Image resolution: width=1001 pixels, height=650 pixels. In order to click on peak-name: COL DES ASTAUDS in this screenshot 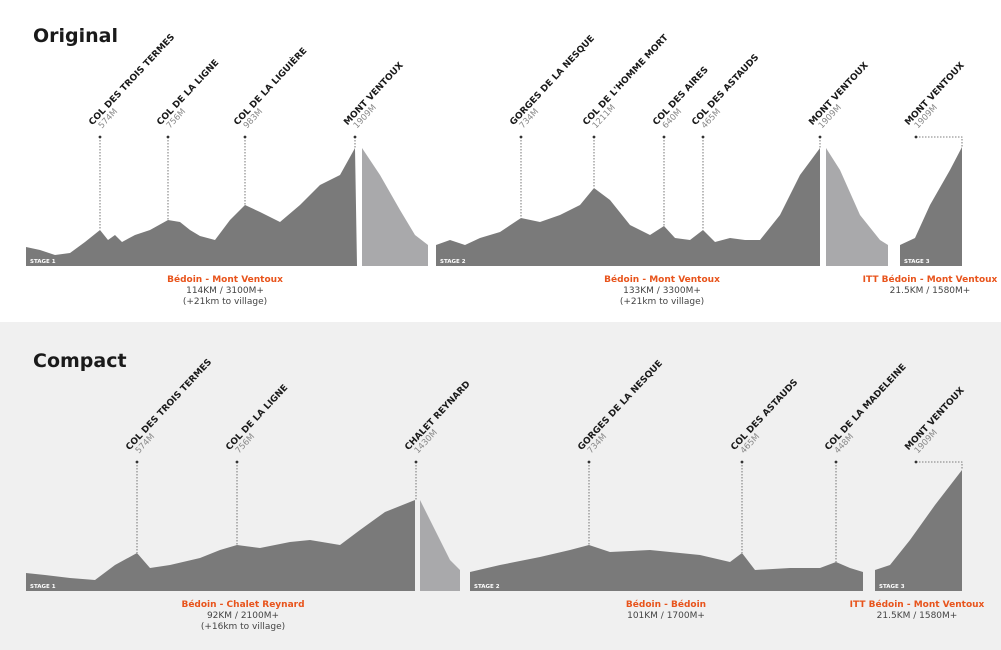, I will do `click(725, 90)`.